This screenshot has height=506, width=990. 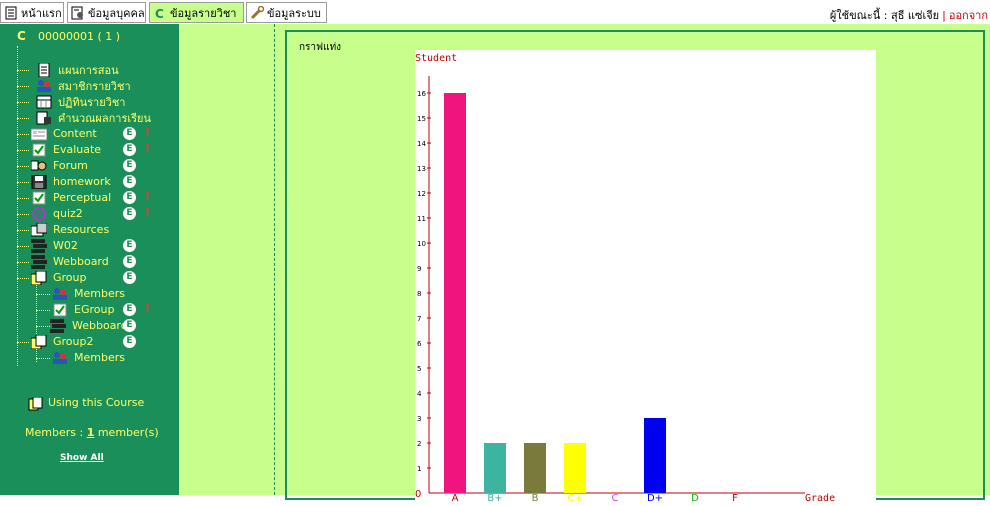 What do you see at coordinates (75, 133) in the screenshot?
I see `sidebar-item-label: Content` at bounding box center [75, 133].